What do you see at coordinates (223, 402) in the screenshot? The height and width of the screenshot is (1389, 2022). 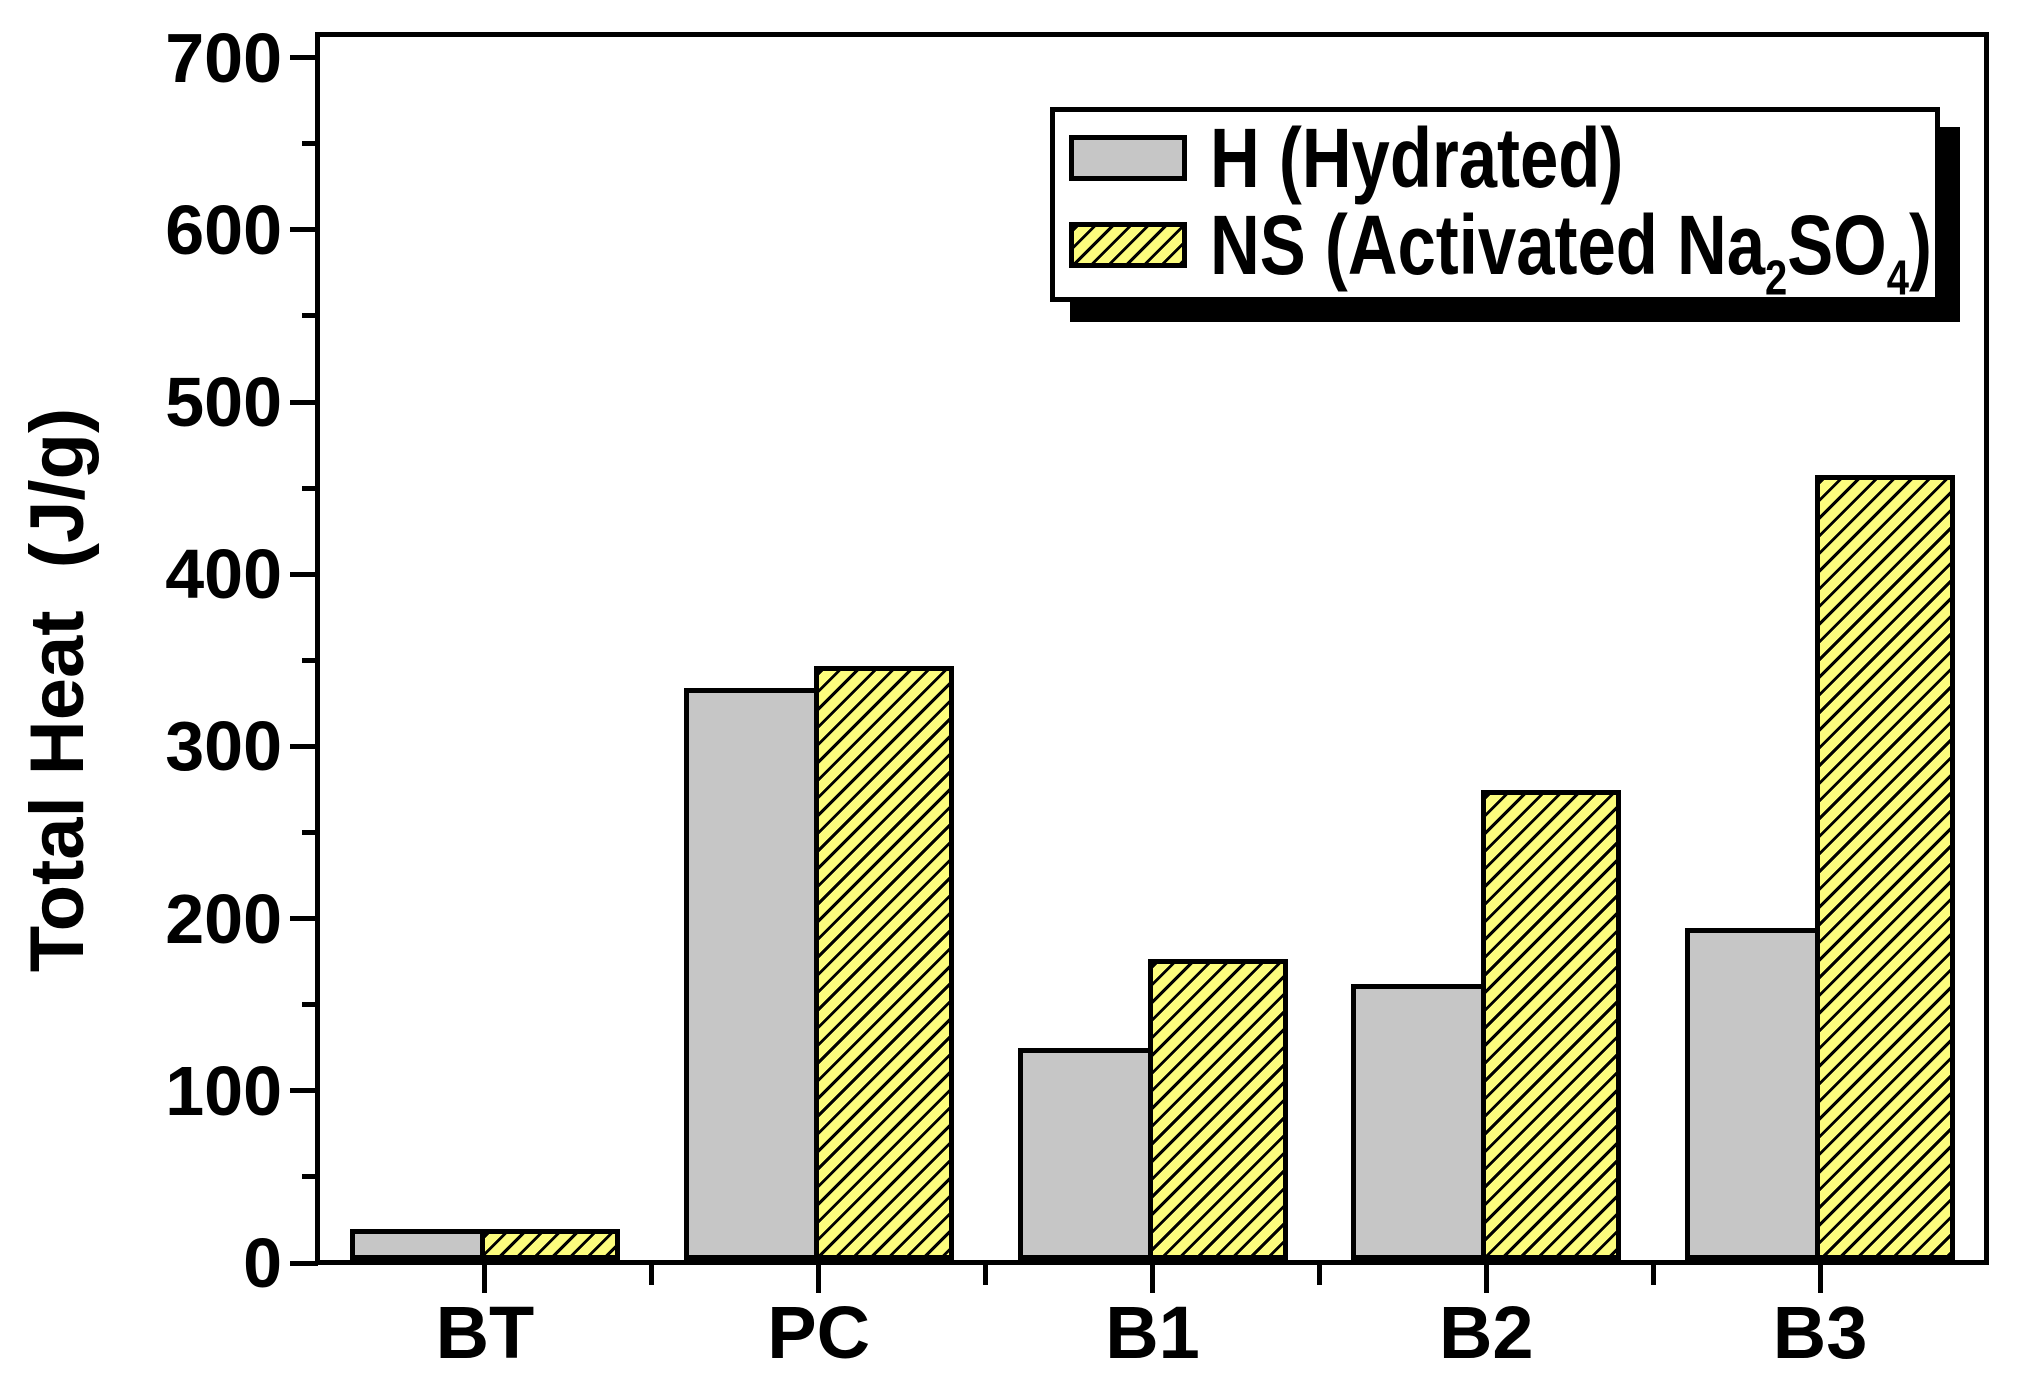 I see `y-tick-label: 500` at bounding box center [223, 402].